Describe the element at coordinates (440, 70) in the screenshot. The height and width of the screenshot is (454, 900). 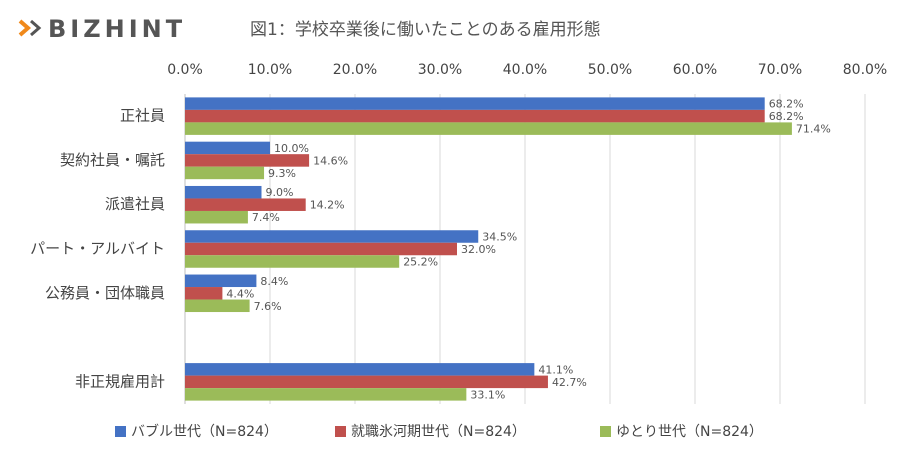
I see `x-tick-label: 30.0%` at that location.